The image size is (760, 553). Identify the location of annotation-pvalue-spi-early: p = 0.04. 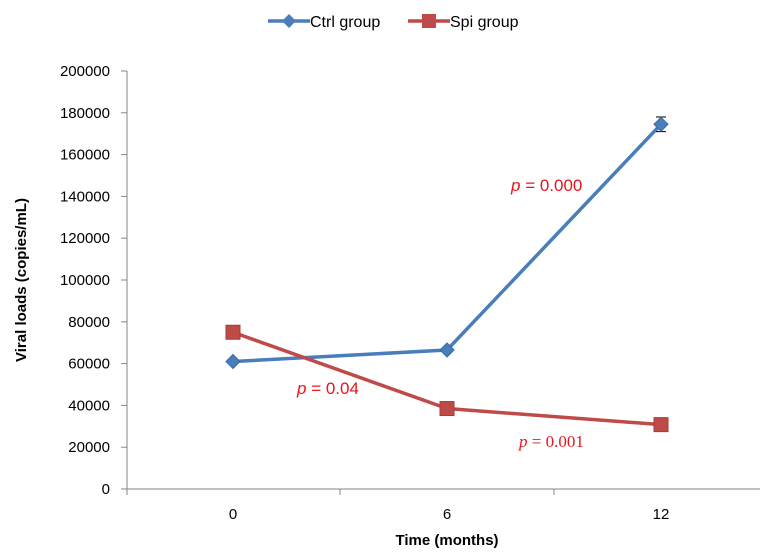
(327, 388).